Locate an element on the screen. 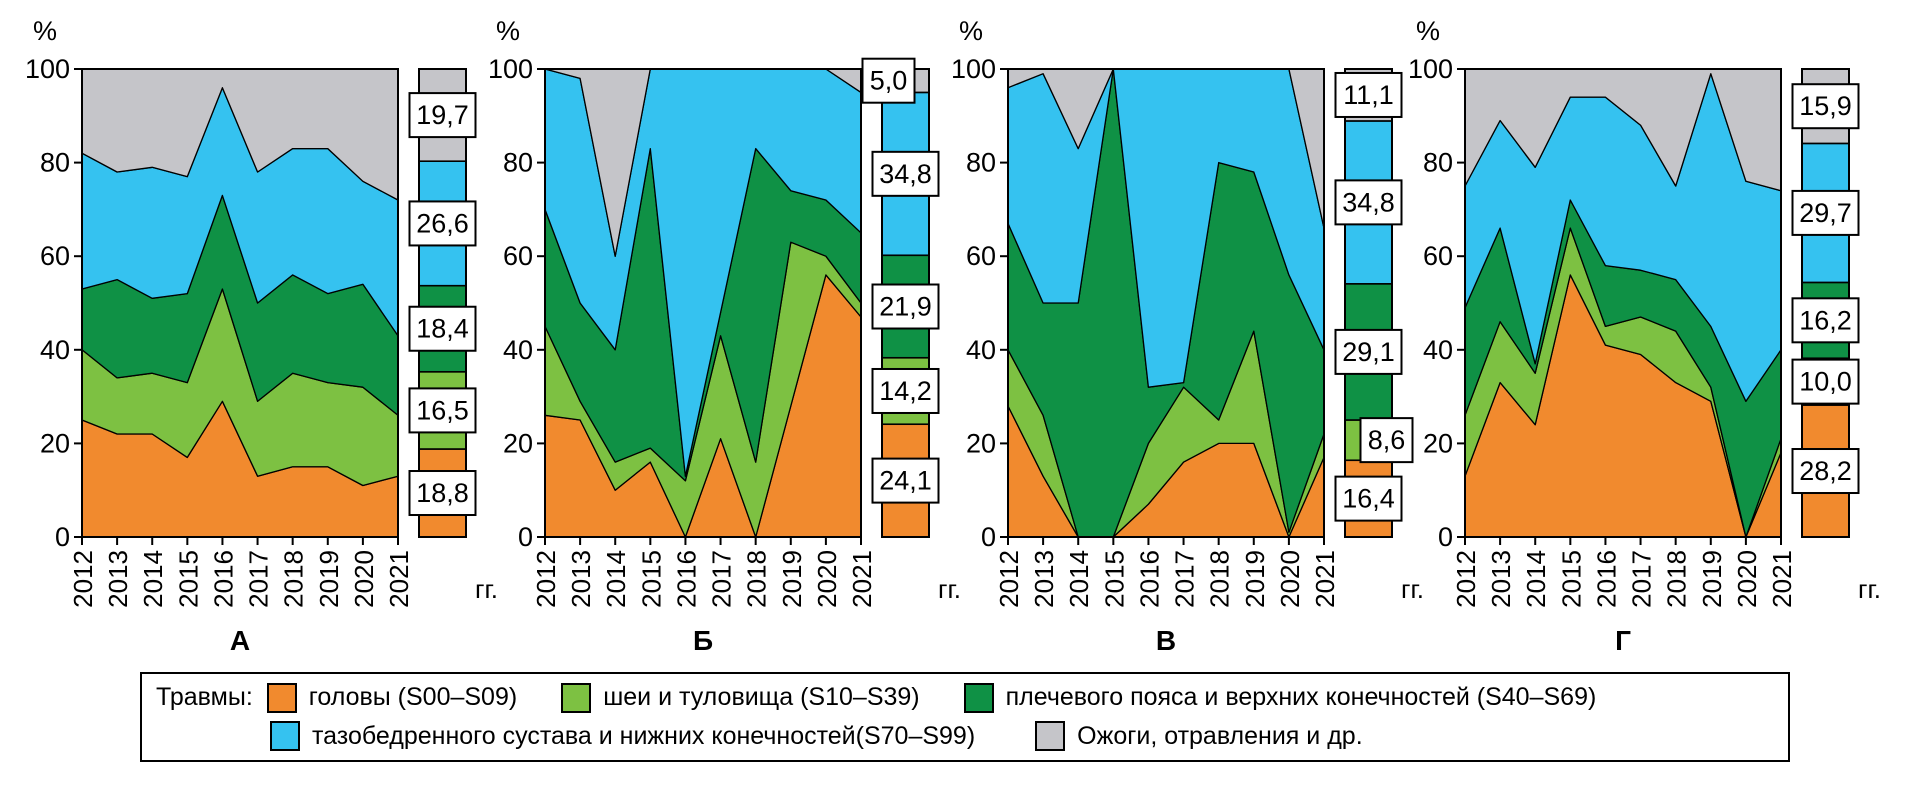 This screenshot has height=785, width=1928. legend-item-label: шеи и туловища (S10–S39) is located at coordinates (761, 697).